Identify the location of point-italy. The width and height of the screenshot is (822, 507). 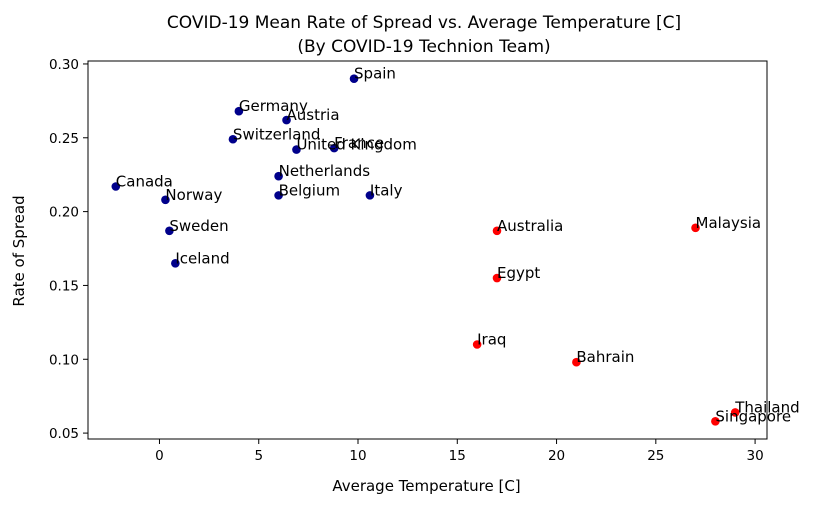
(370, 195).